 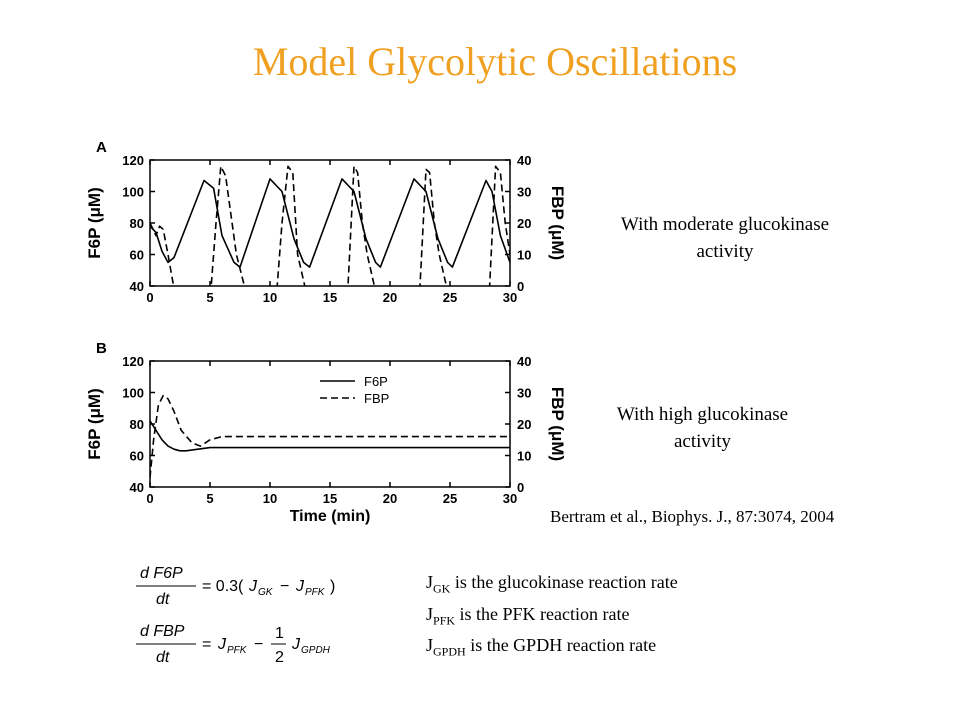 I want to click on x-axis-label: Time (min), so click(x=330, y=516).